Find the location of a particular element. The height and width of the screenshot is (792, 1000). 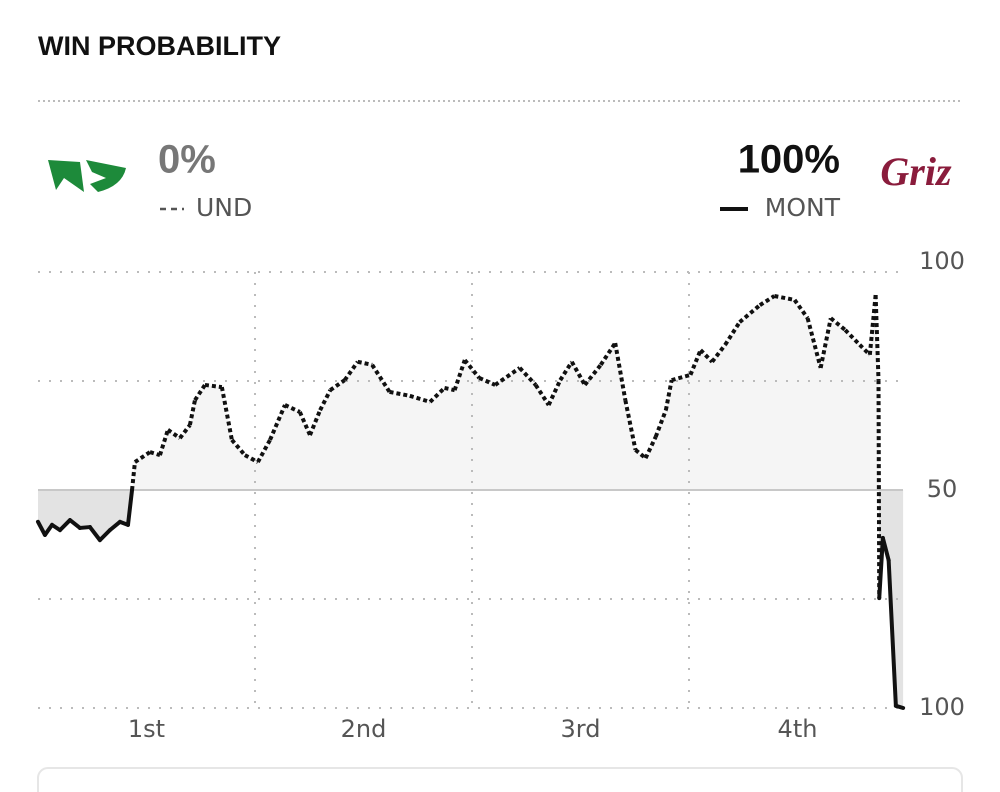

und-probability: 0% is located at coordinates (187, 160).